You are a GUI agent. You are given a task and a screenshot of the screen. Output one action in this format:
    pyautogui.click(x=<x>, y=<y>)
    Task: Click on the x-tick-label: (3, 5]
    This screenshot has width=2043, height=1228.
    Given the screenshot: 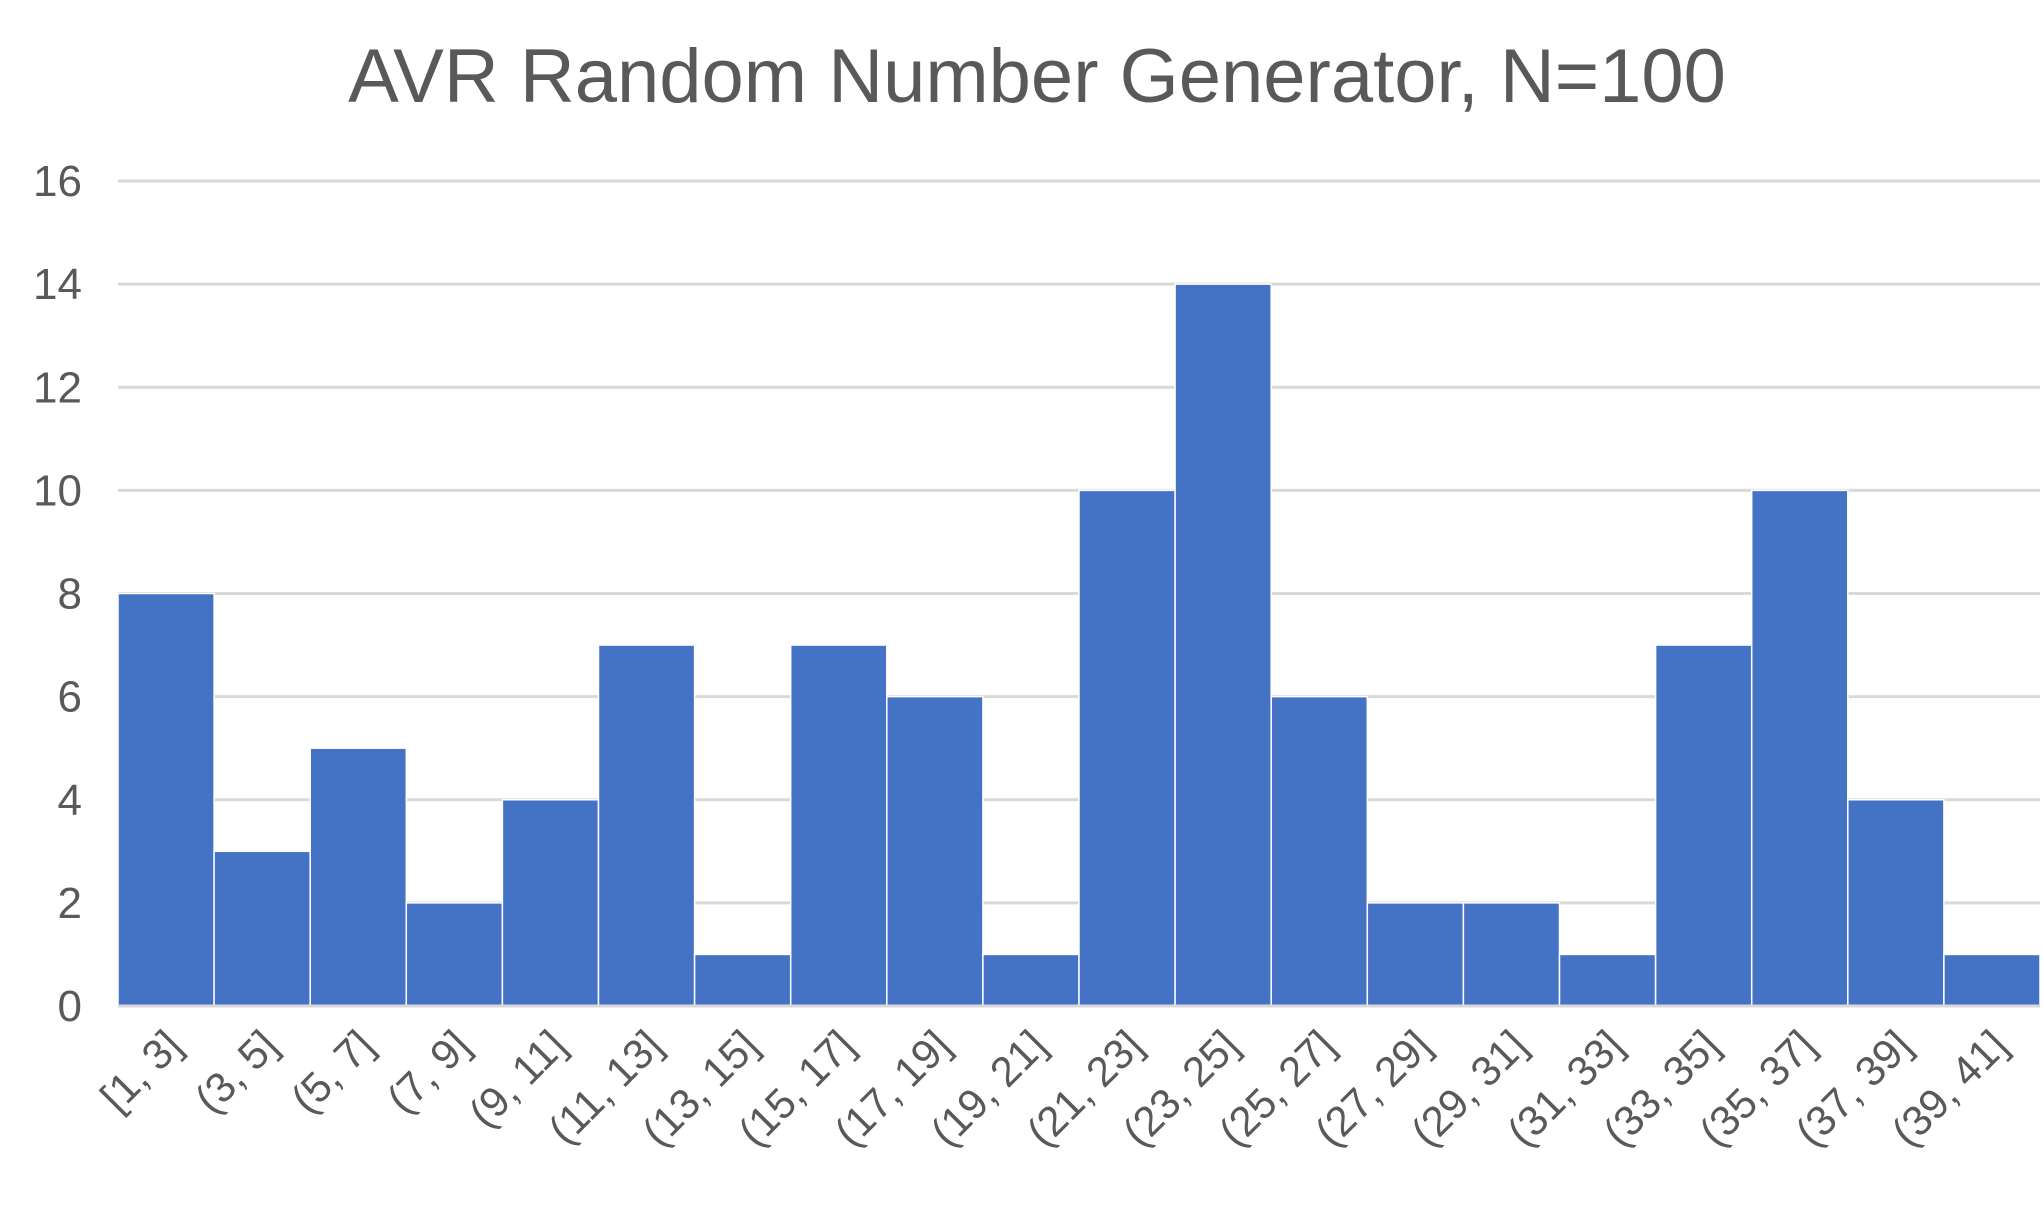 What is the action you would take?
    pyautogui.click(x=236, y=1071)
    